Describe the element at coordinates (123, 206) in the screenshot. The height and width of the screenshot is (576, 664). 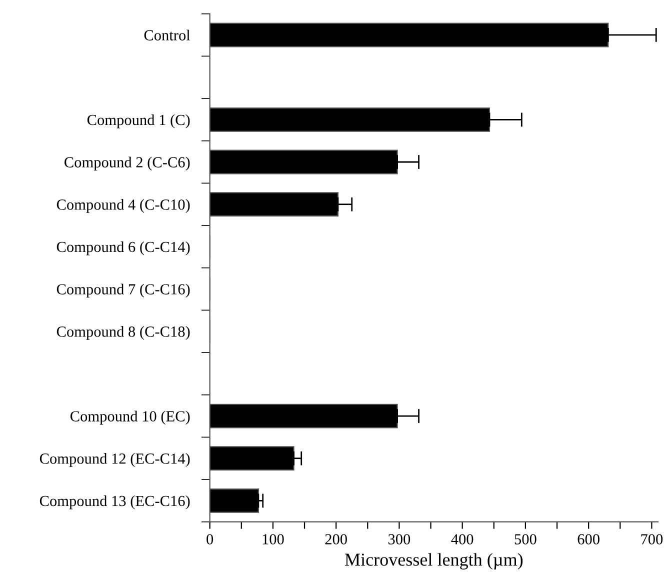
I see `y-tick-label: Compound 4 (C-C10)` at that location.